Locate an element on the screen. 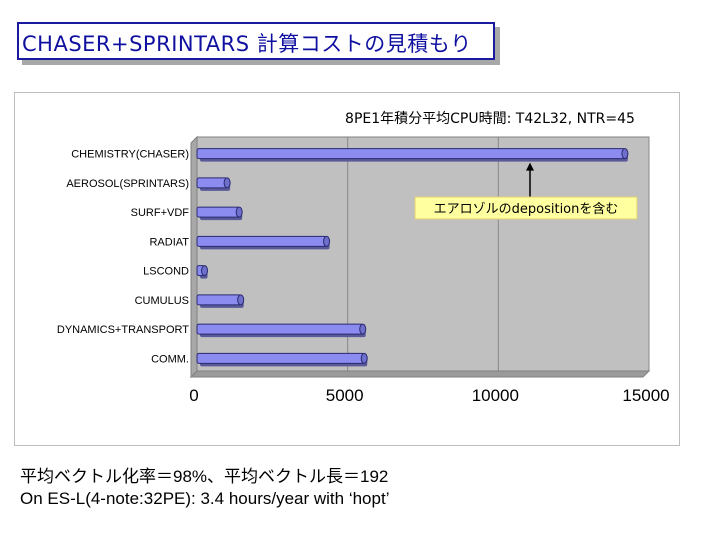  slide-title: CHASER+SPRINTARS 計算コストの見積もり is located at coordinates (247, 44).